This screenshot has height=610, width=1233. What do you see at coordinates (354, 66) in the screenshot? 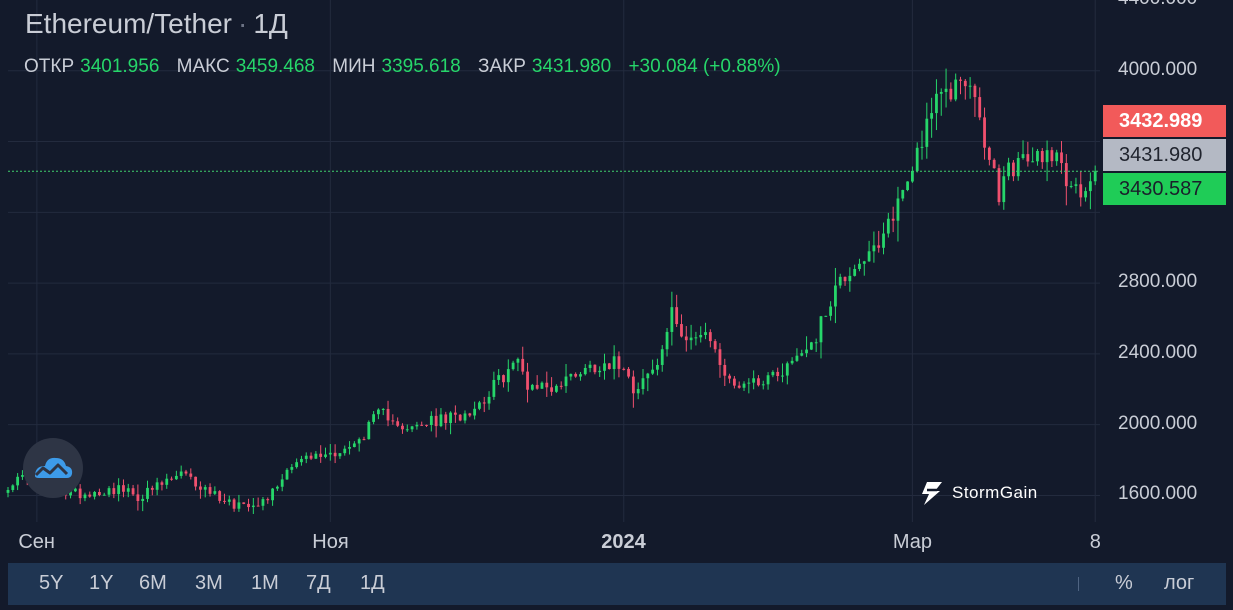
I see `low-label: МИН` at bounding box center [354, 66].